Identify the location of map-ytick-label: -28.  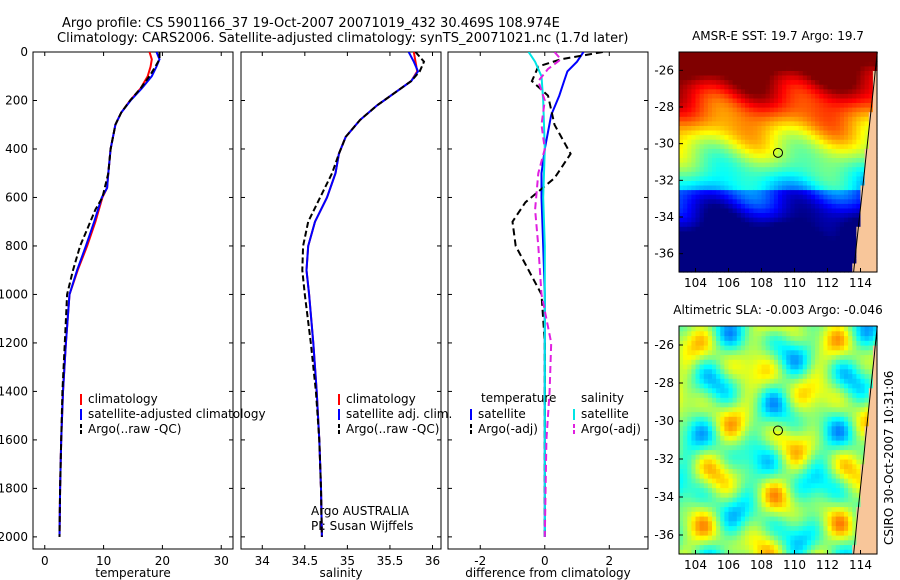
(664, 107).